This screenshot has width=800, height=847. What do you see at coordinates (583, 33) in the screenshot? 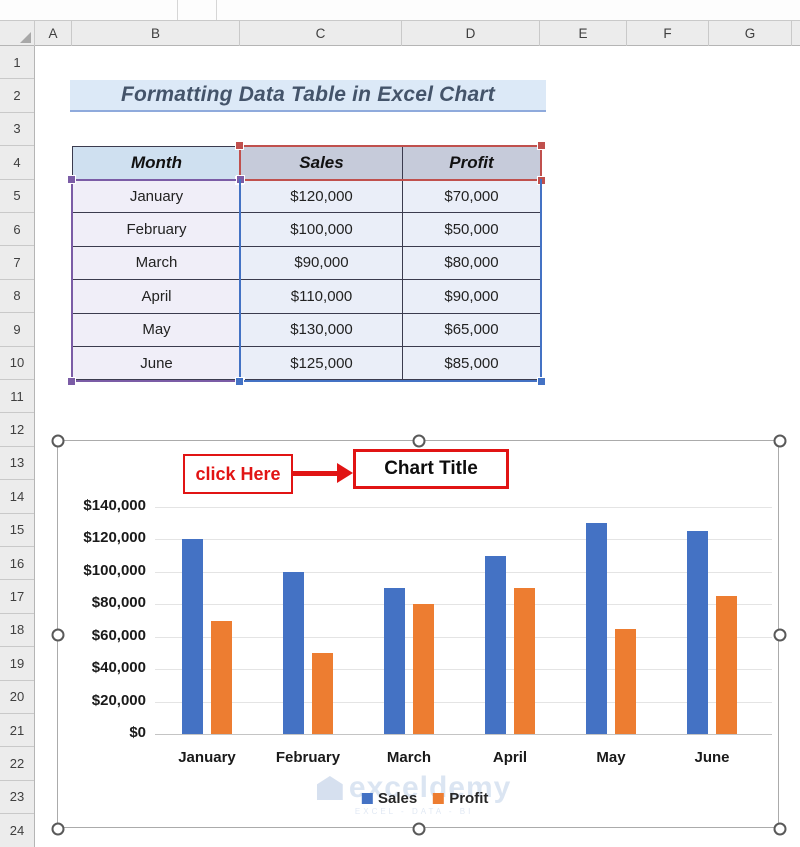
I see `column-header-E: E` at bounding box center [583, 33].